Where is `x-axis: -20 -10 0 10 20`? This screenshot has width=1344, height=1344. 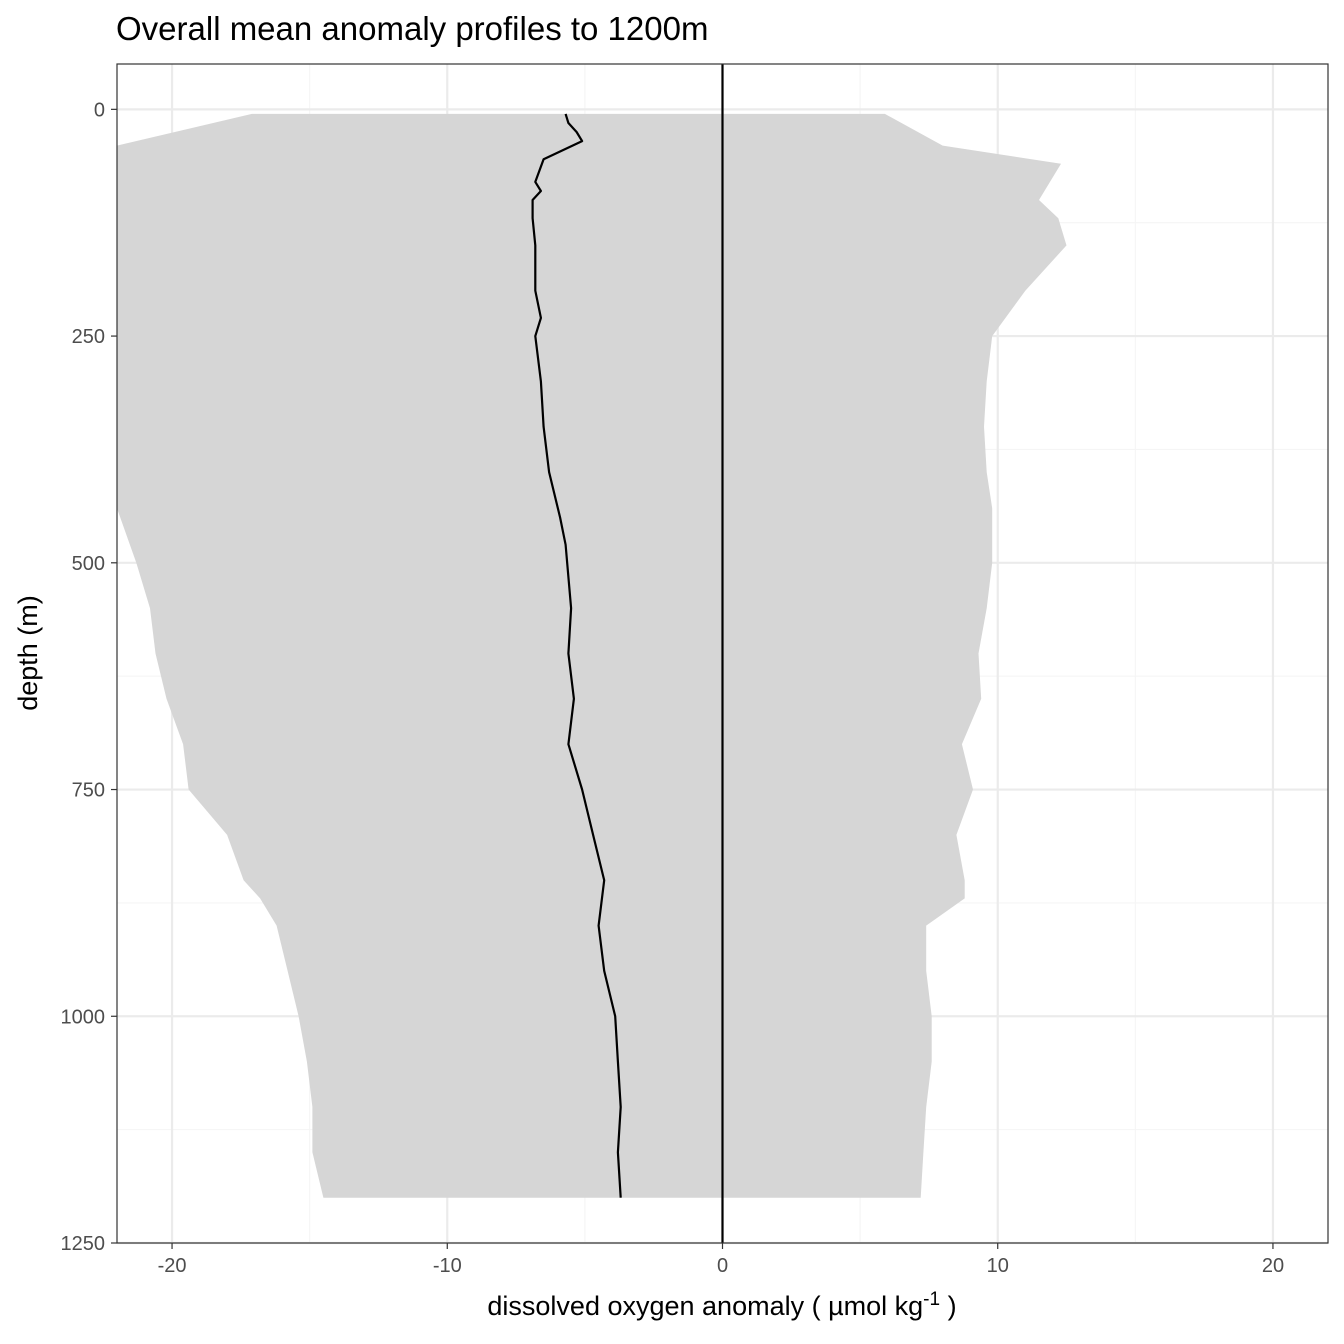 x-axis: -20 -10 0 10 20 is located at coordinates (721, 1260).